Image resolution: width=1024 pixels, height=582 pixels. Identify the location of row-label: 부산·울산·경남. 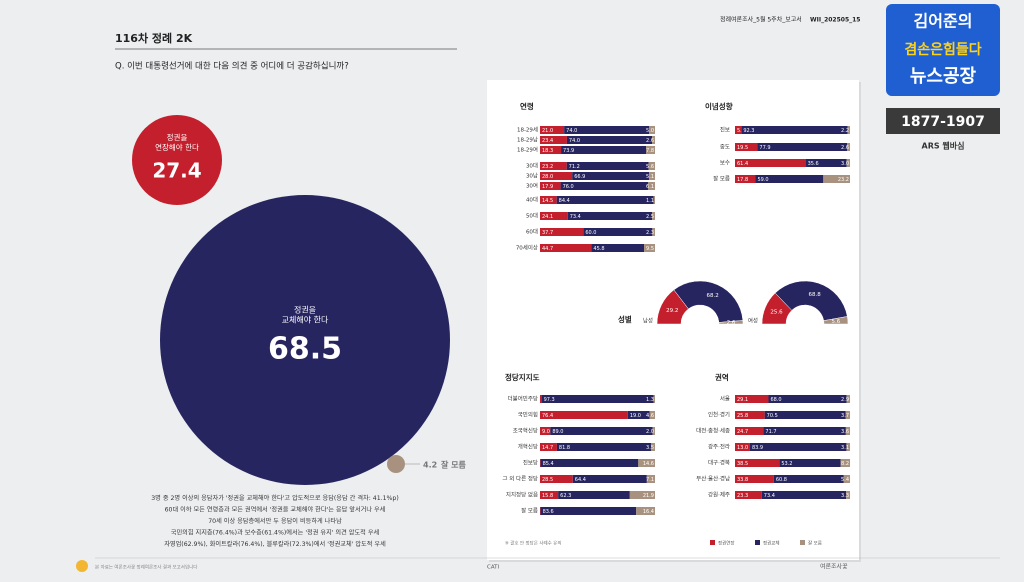
(713, 479).